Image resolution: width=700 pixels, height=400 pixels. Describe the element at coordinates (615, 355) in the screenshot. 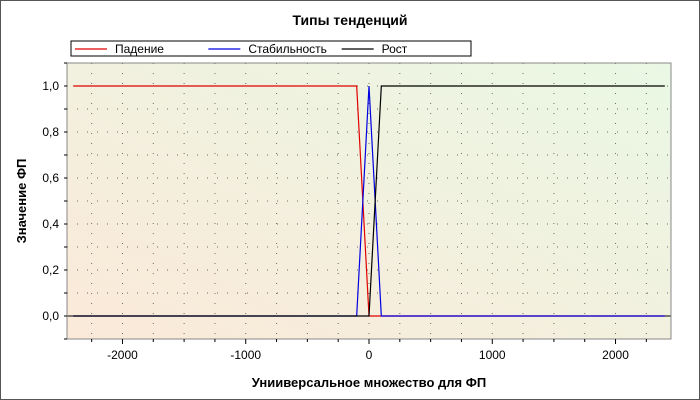

I see `x-tick-label: 2000` at that location.